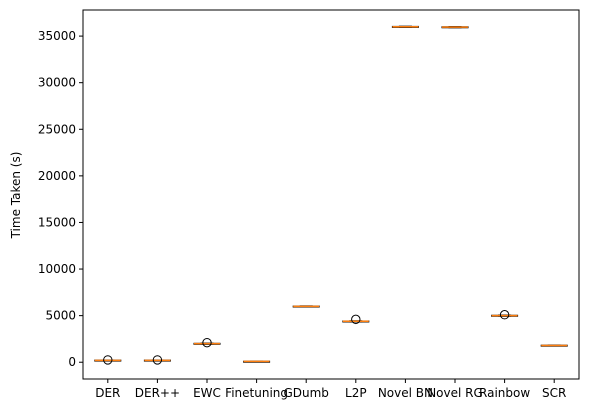 The image size is (589, 413). Describe the element at coordinates (57, 36) in the screenshot. I see `y-tick-label: 35000` at that location.